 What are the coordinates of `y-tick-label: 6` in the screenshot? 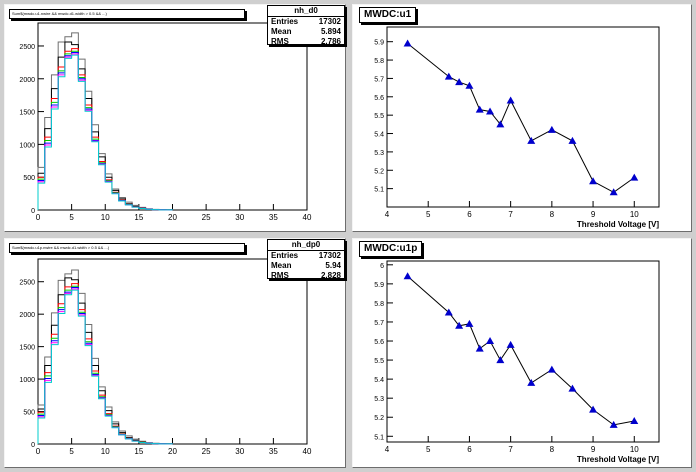 It's located at (382, 266).